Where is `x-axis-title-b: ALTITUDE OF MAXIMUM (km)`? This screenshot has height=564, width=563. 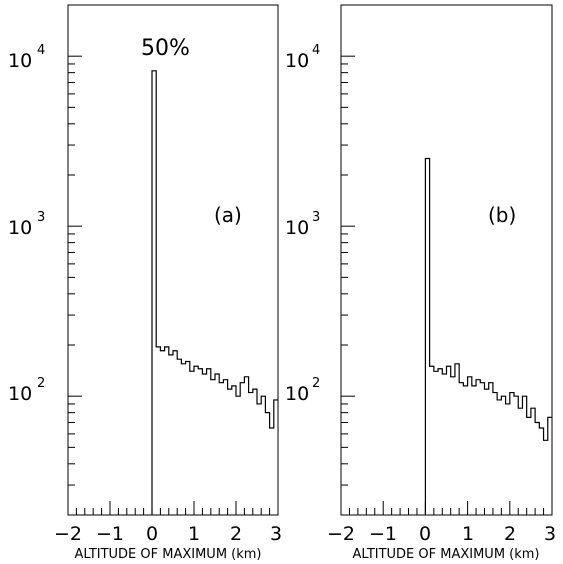
x-axis-title-b: ALTITUDE OF MAXIMUM (km) is located at coordinates (445, 554).